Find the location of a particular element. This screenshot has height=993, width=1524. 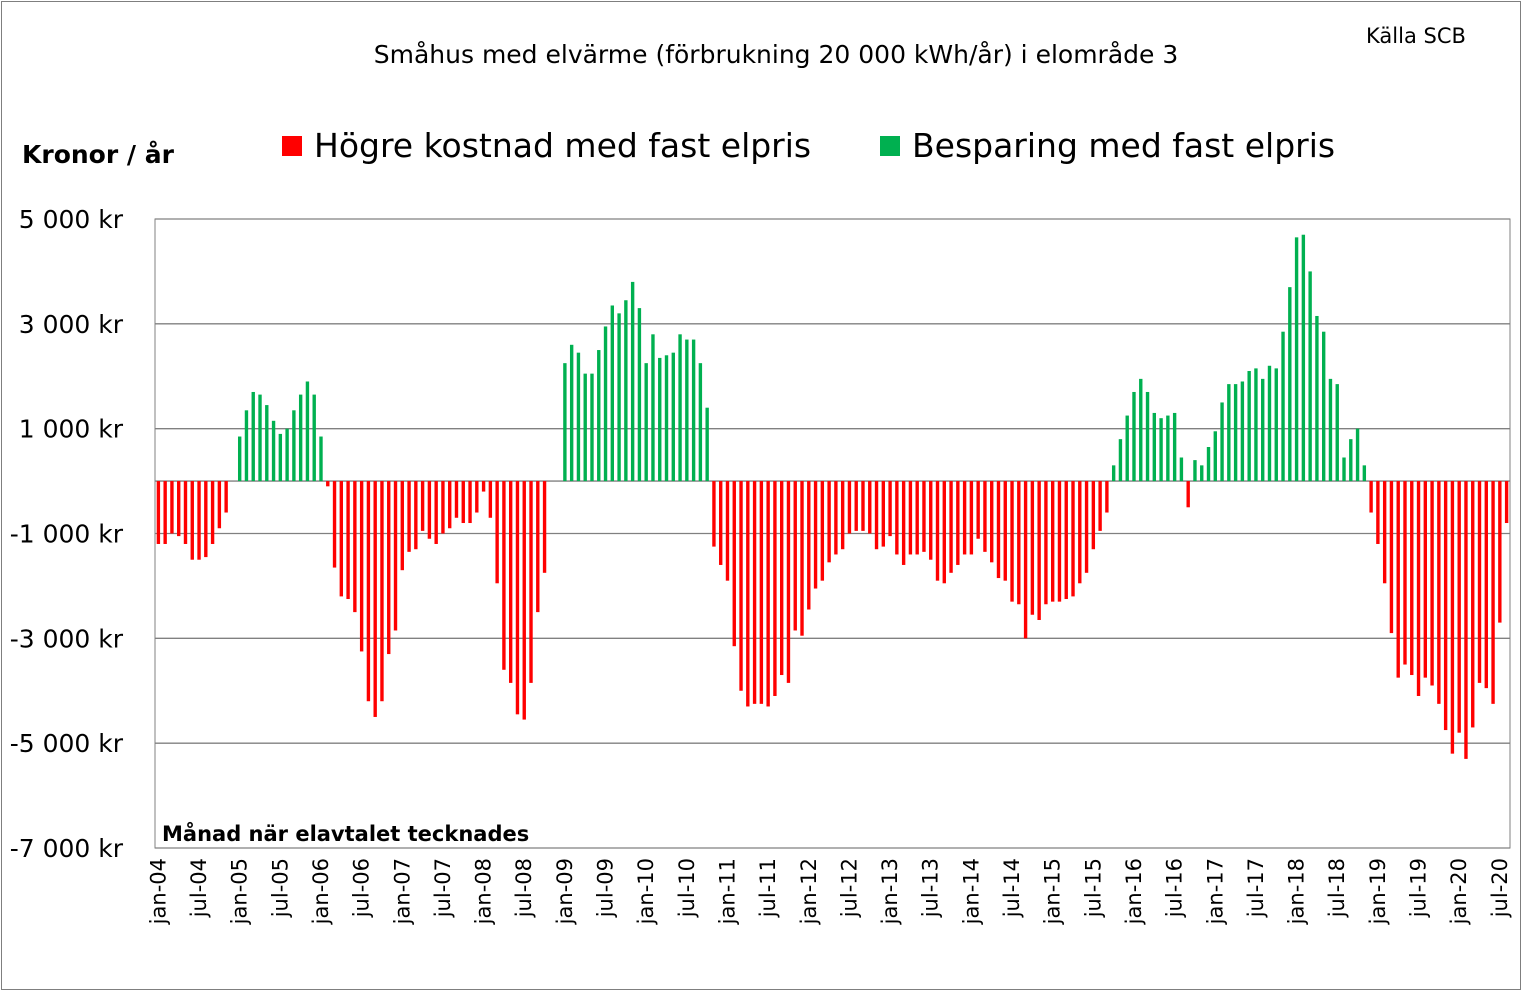

x-tick-label: jan-09 is located at coordinates (565, 891).